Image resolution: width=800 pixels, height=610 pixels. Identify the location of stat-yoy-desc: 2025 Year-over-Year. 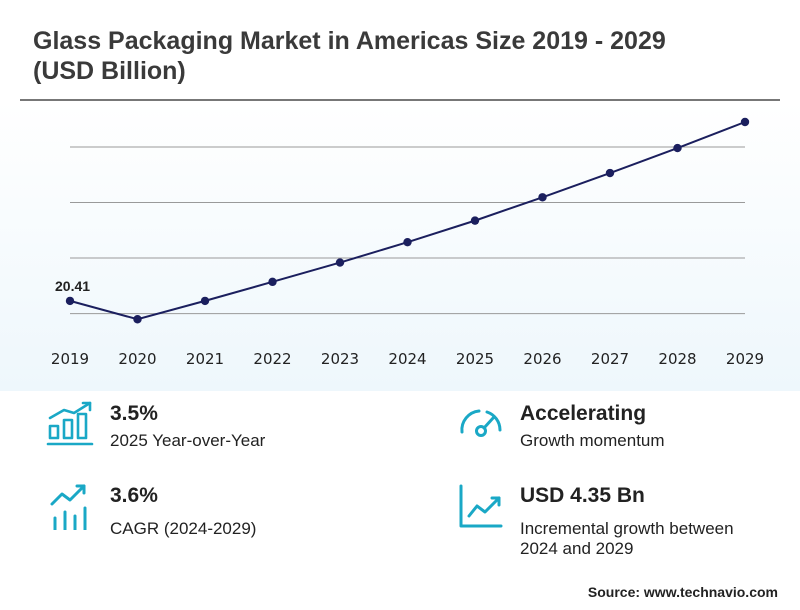
(188, 440).